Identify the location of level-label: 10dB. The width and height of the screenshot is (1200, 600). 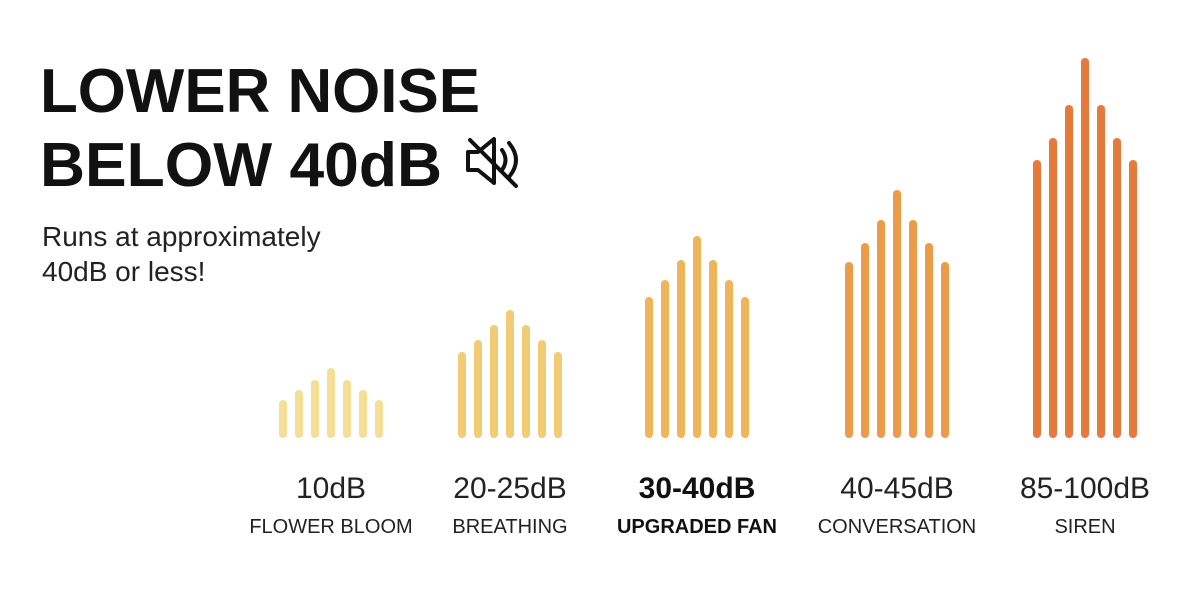
(331, 488).